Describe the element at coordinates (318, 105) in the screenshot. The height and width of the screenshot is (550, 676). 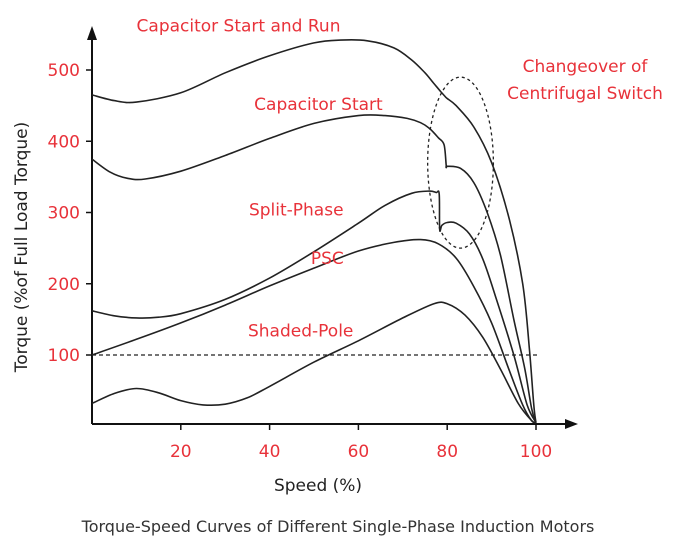
I see `label-capacitor-start: Capacitor Start` at that location.